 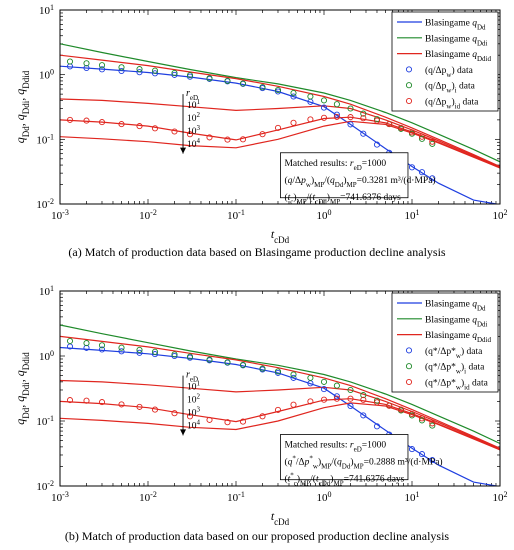 I want to click on legend-entry: Blasingame qDd, so click(x=441, y=25).